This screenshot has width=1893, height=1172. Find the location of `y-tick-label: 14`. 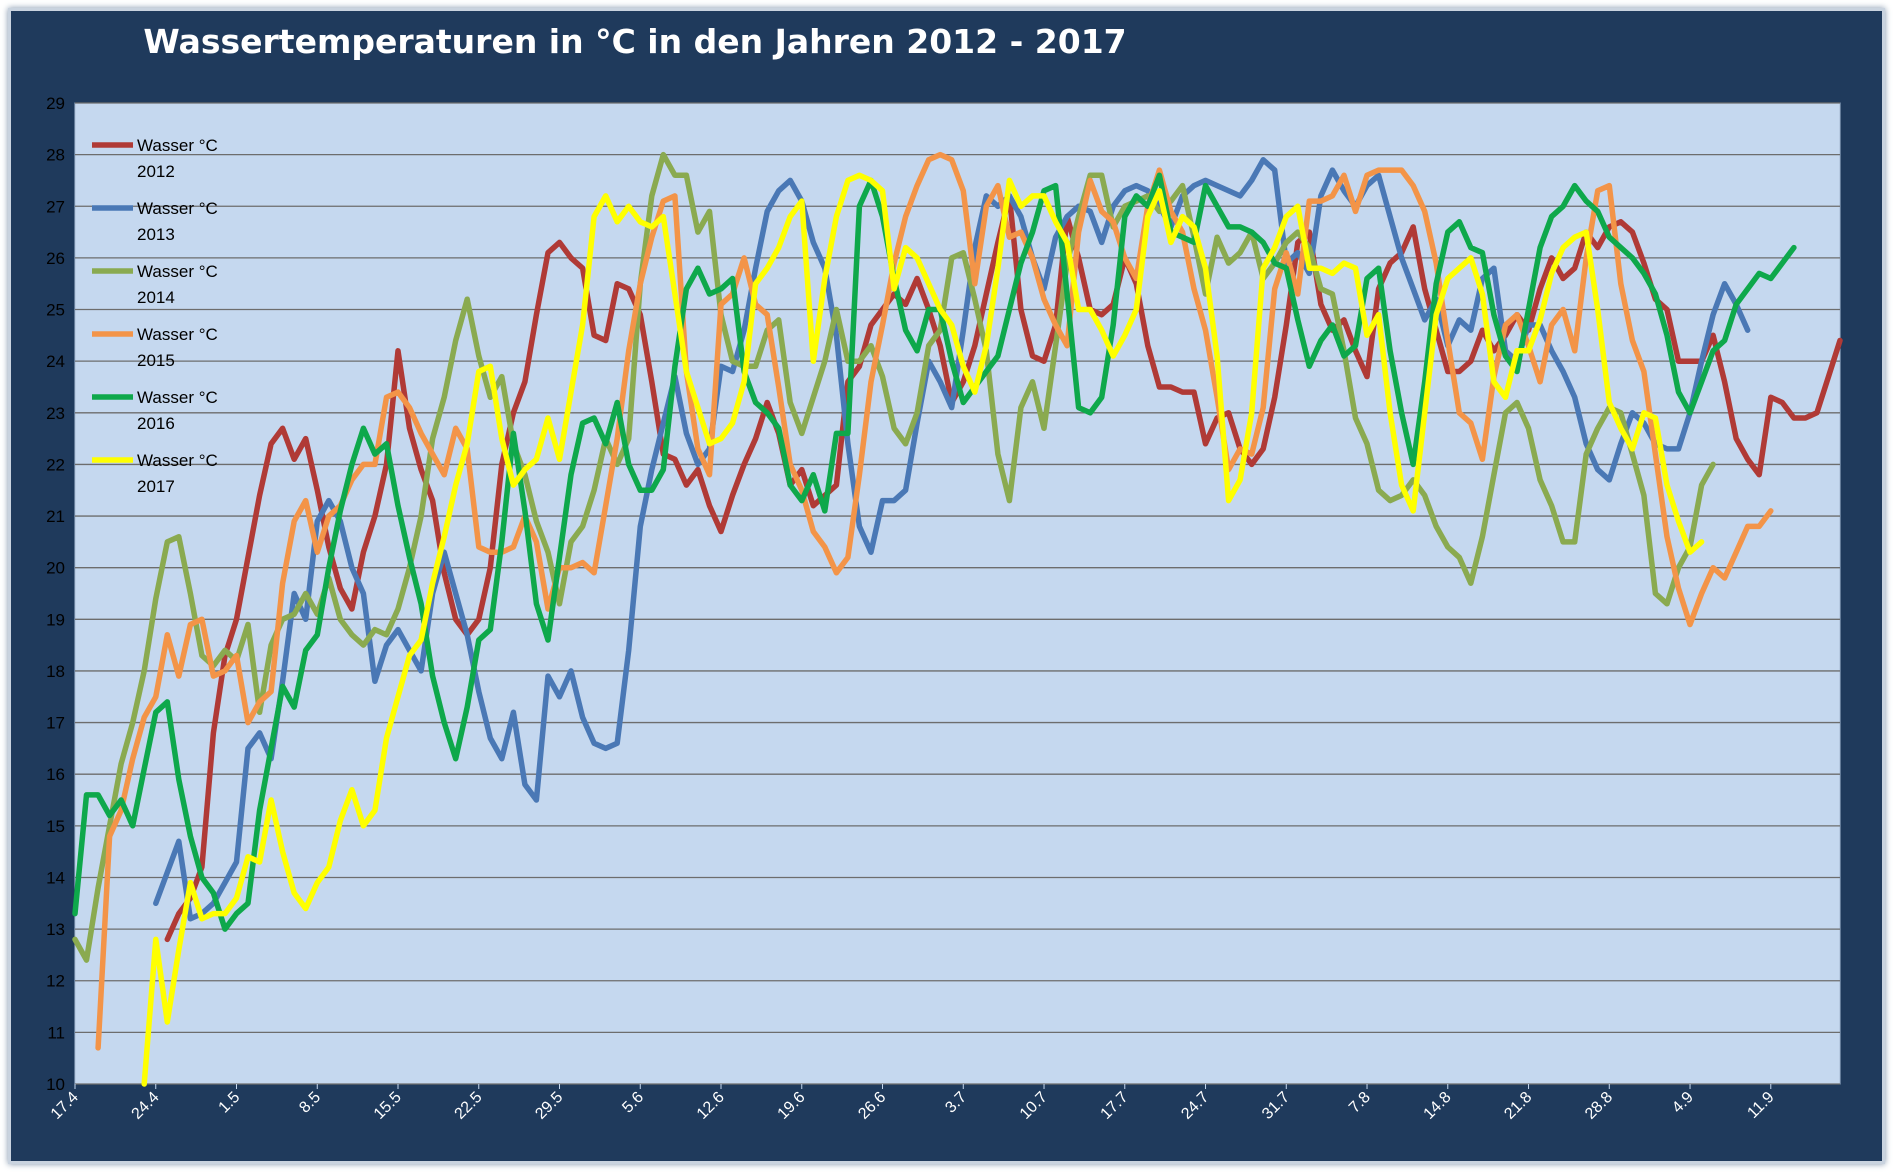

y-tick-label: 14 is located at coordinates (55, 877).